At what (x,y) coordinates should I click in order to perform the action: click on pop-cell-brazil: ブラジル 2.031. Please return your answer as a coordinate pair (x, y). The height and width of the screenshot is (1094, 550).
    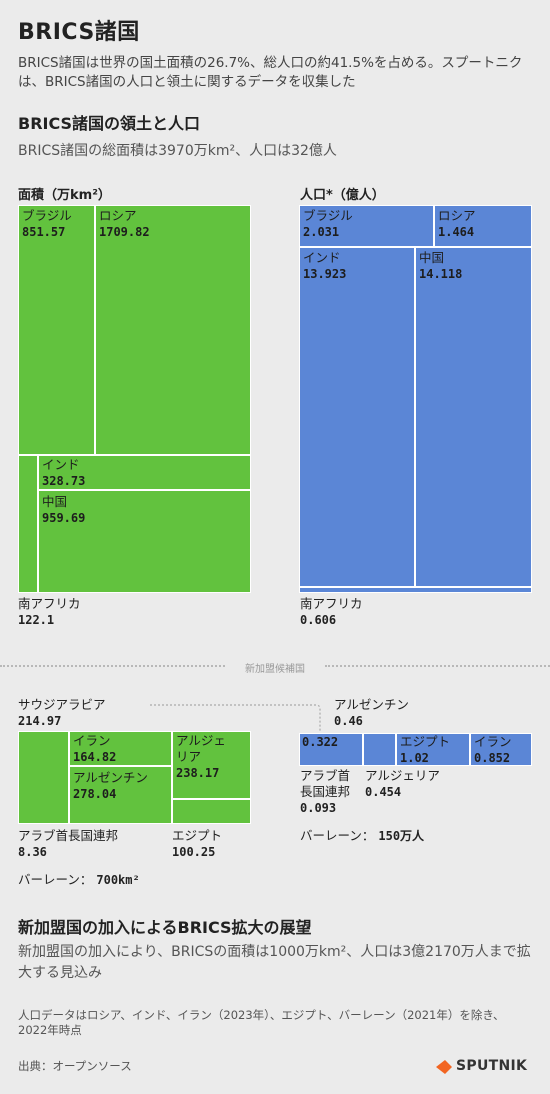
    Looking at the image, I should click on (366, 226).